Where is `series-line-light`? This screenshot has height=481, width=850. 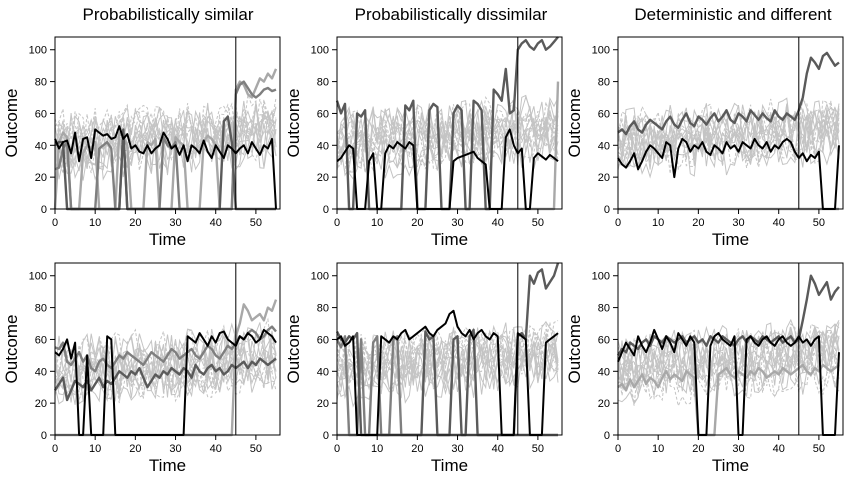 series-line-light is located at coordinates (728, 400).